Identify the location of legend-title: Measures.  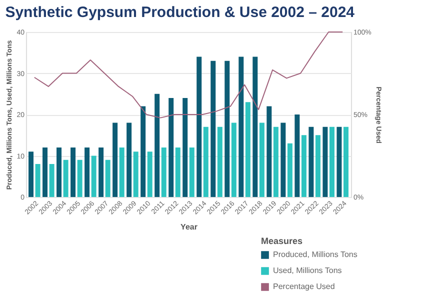
(282, 241).